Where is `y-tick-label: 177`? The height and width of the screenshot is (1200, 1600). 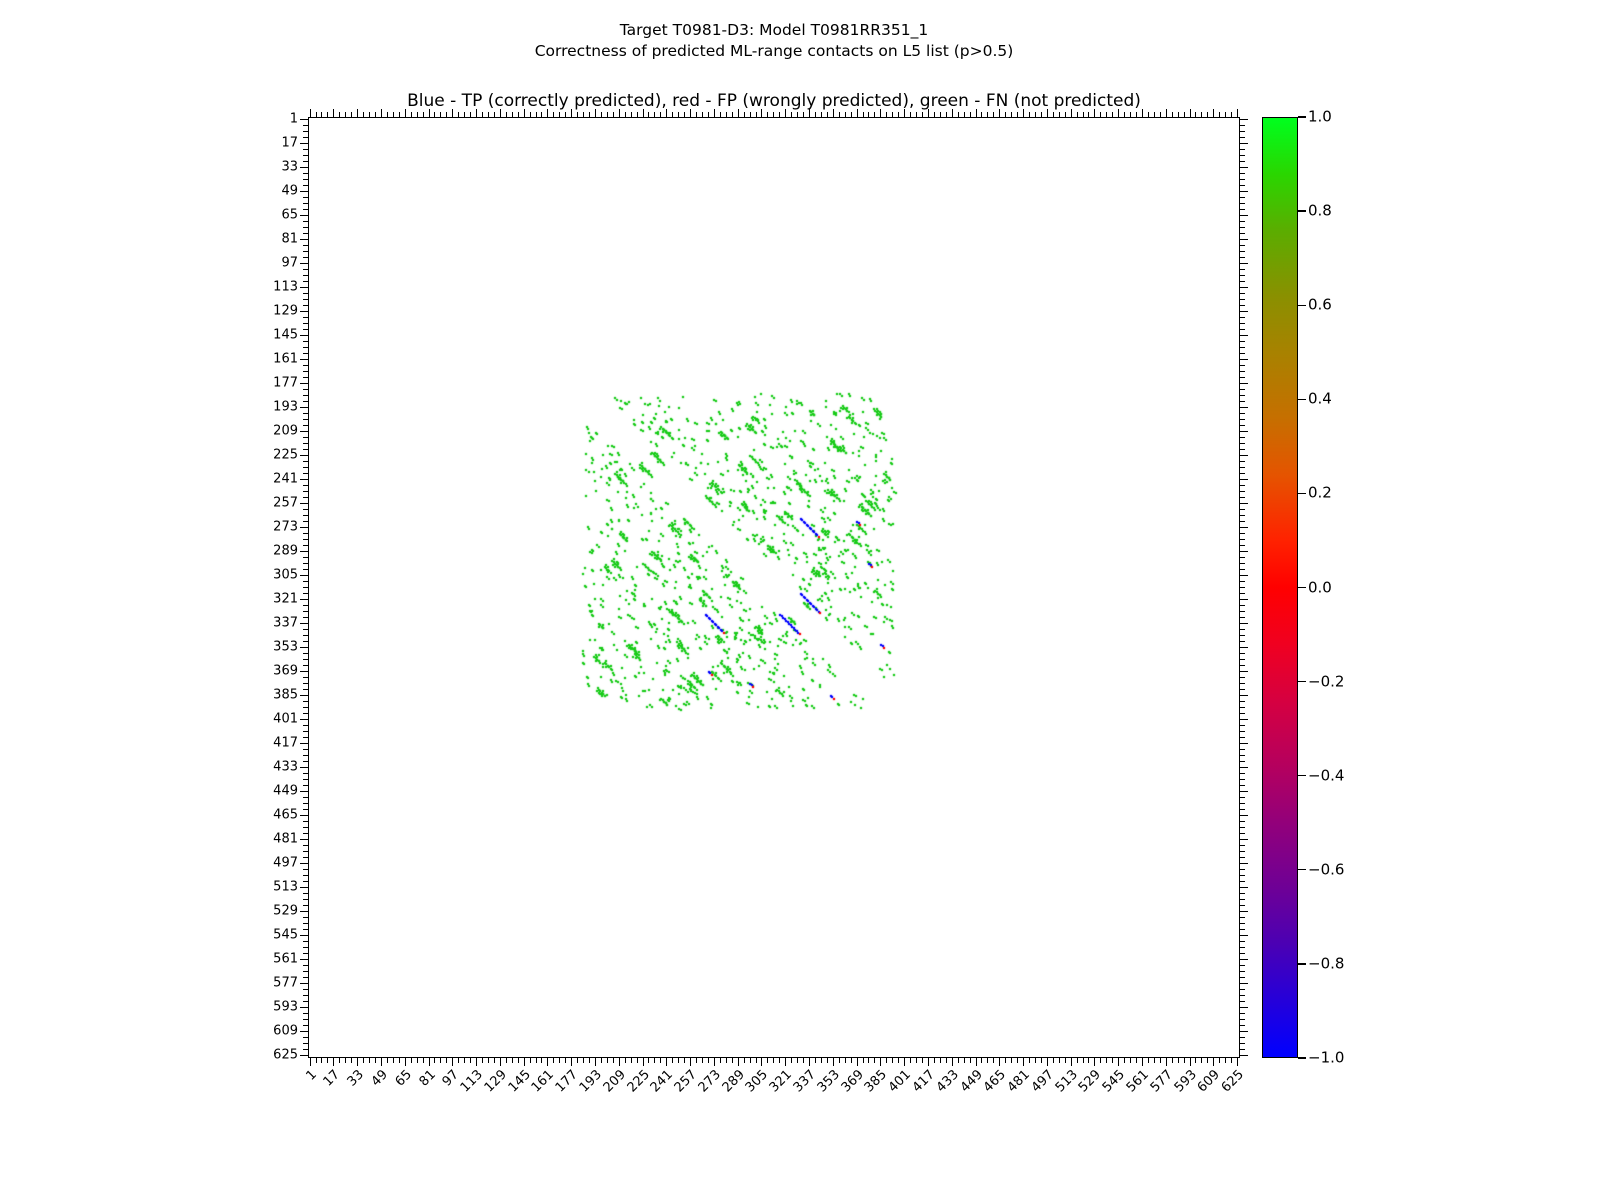 y-tick-label: 177 is located at coordinates (285, 383).